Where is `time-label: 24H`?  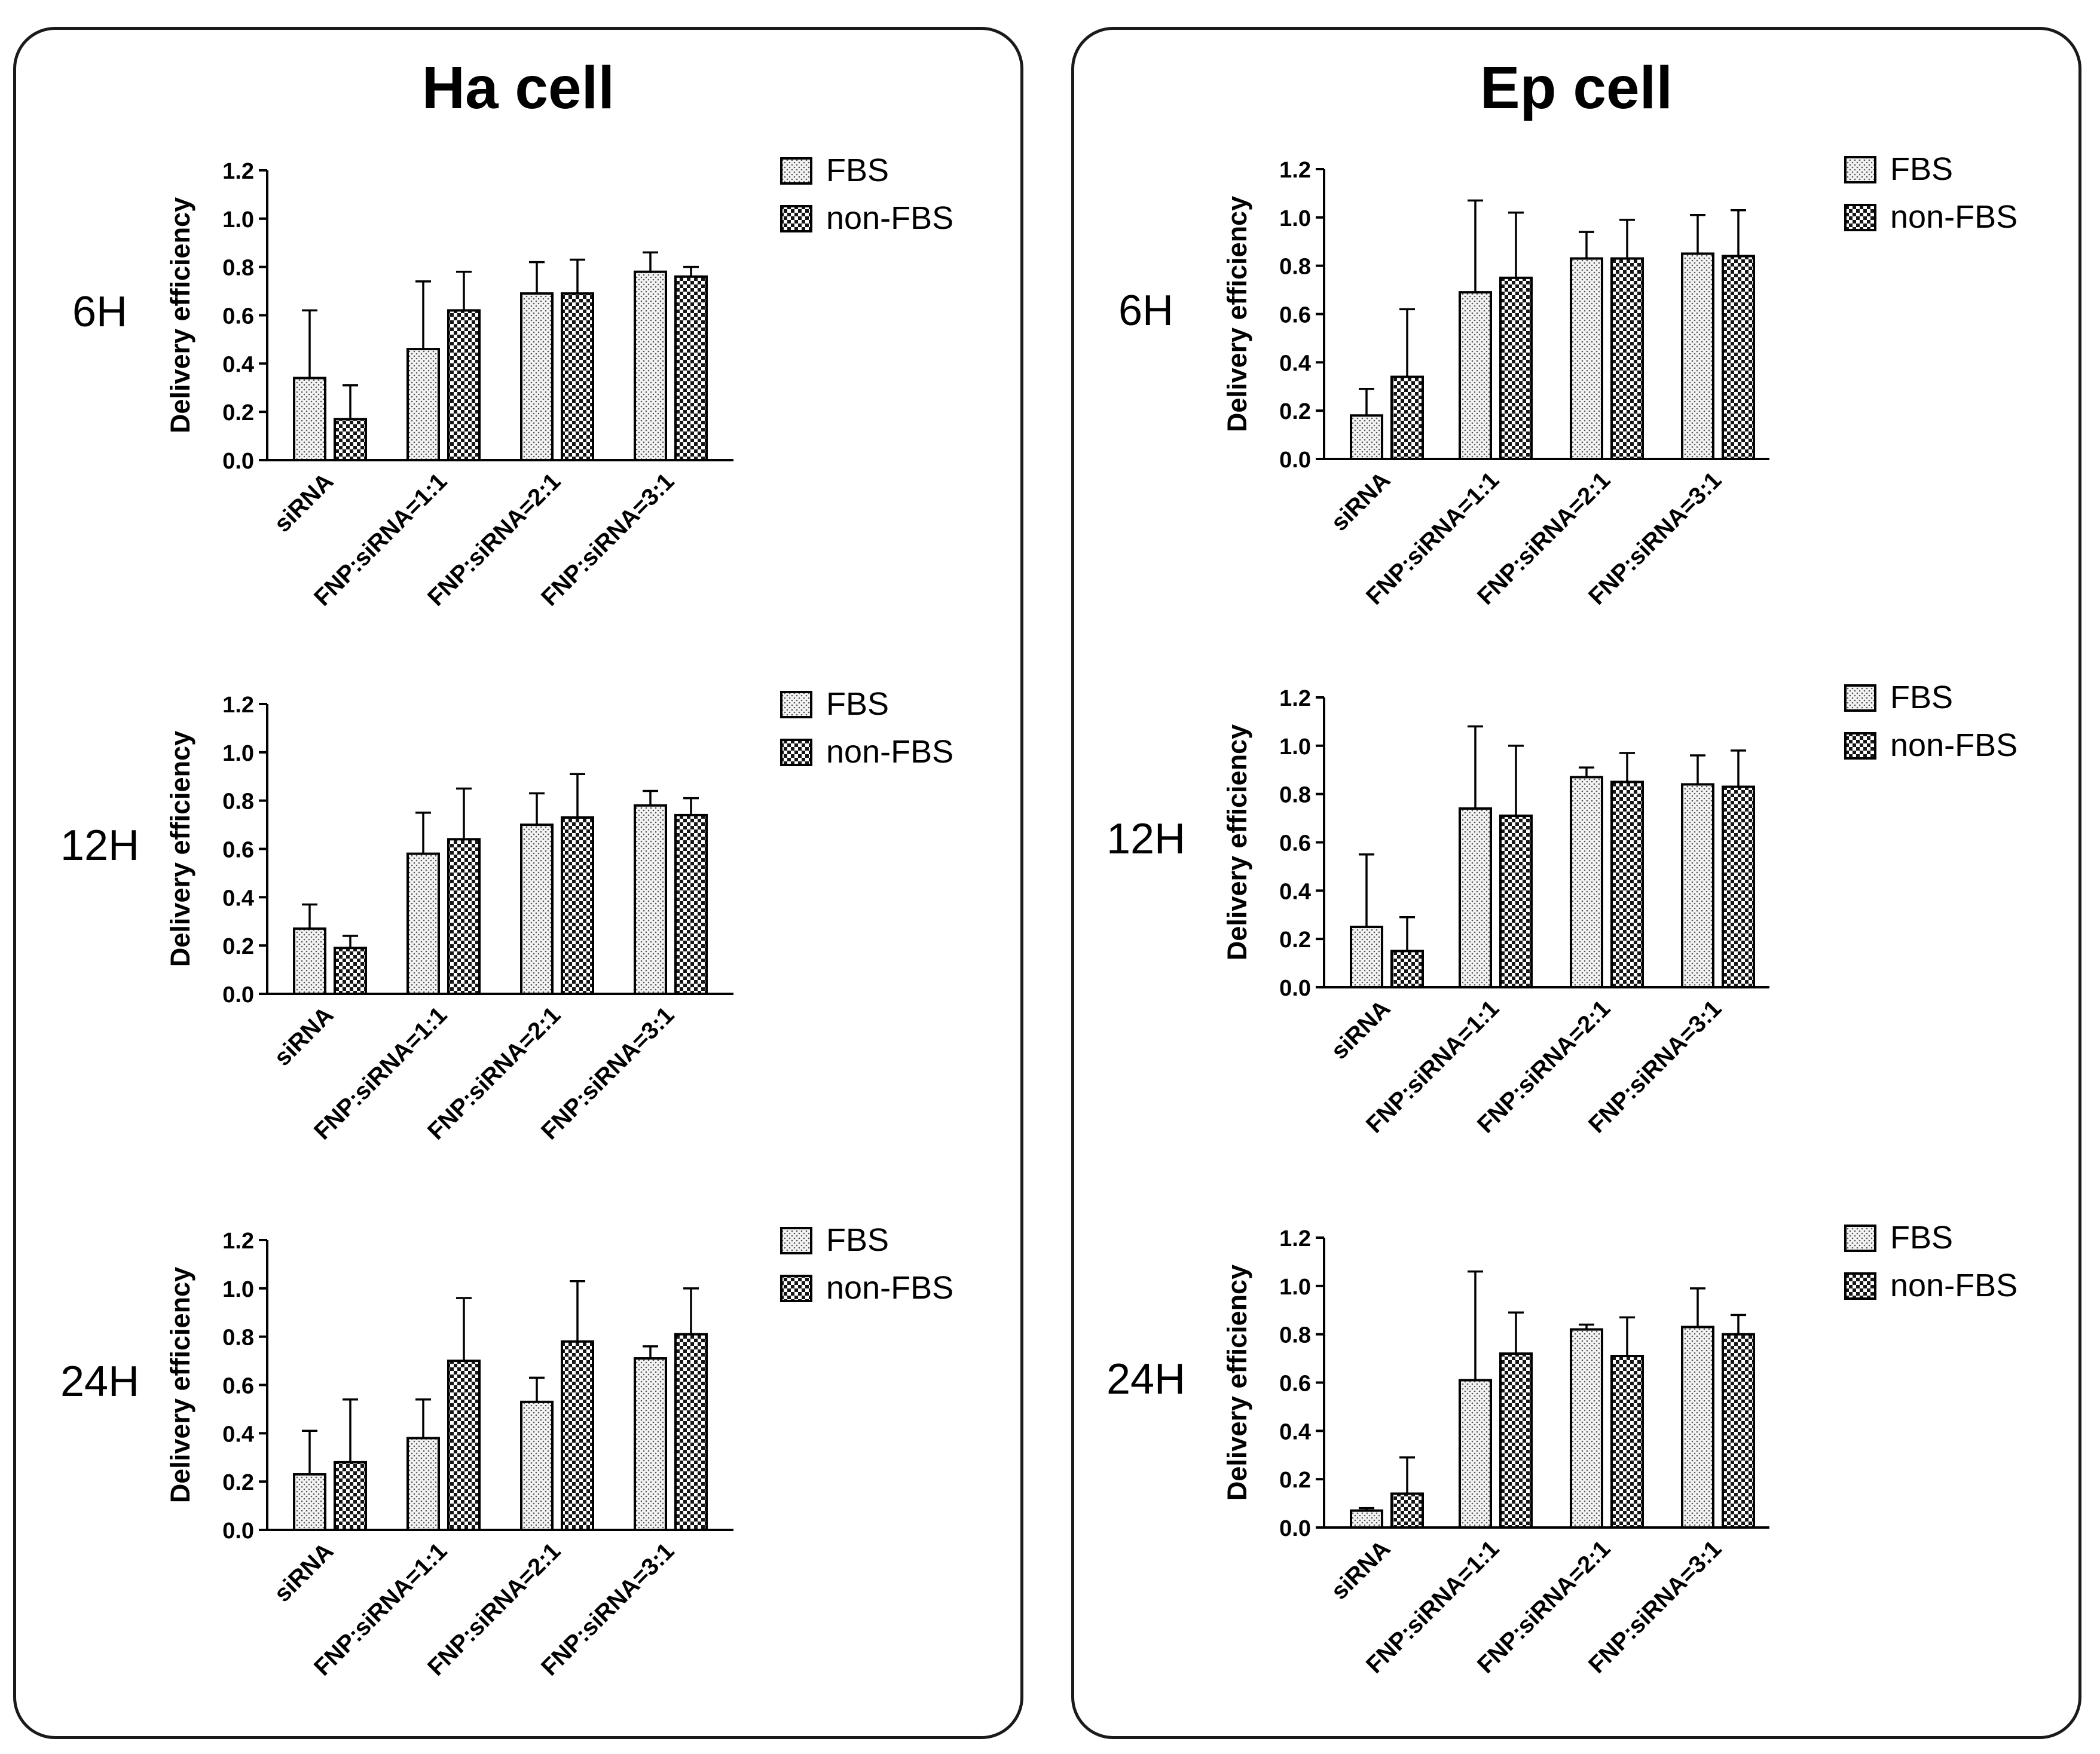
time-label: 24H is located at coordinates (99, 1382).